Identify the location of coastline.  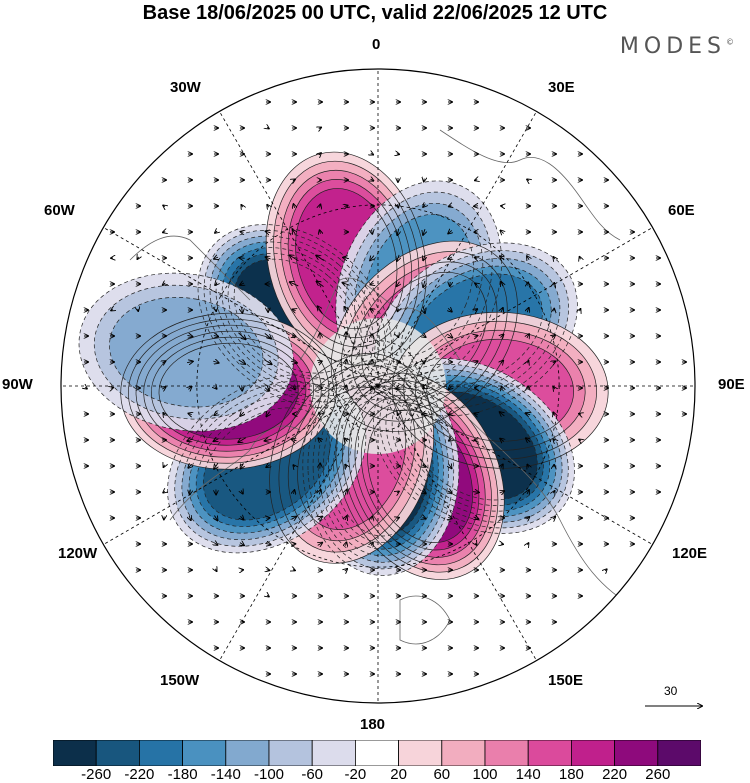
(530, 185).